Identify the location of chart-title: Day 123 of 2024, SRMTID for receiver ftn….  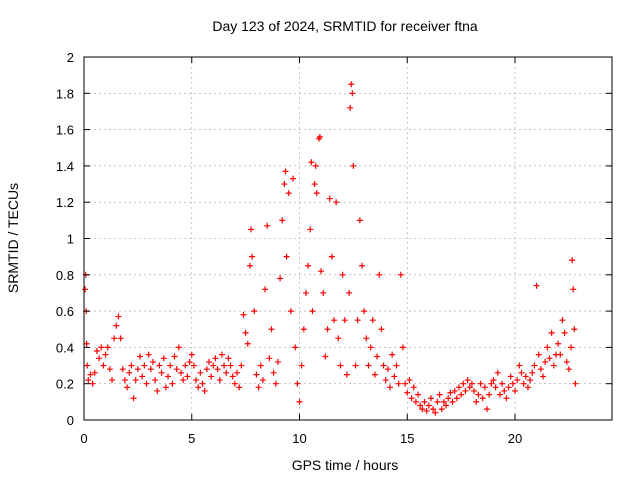
(345, 26).